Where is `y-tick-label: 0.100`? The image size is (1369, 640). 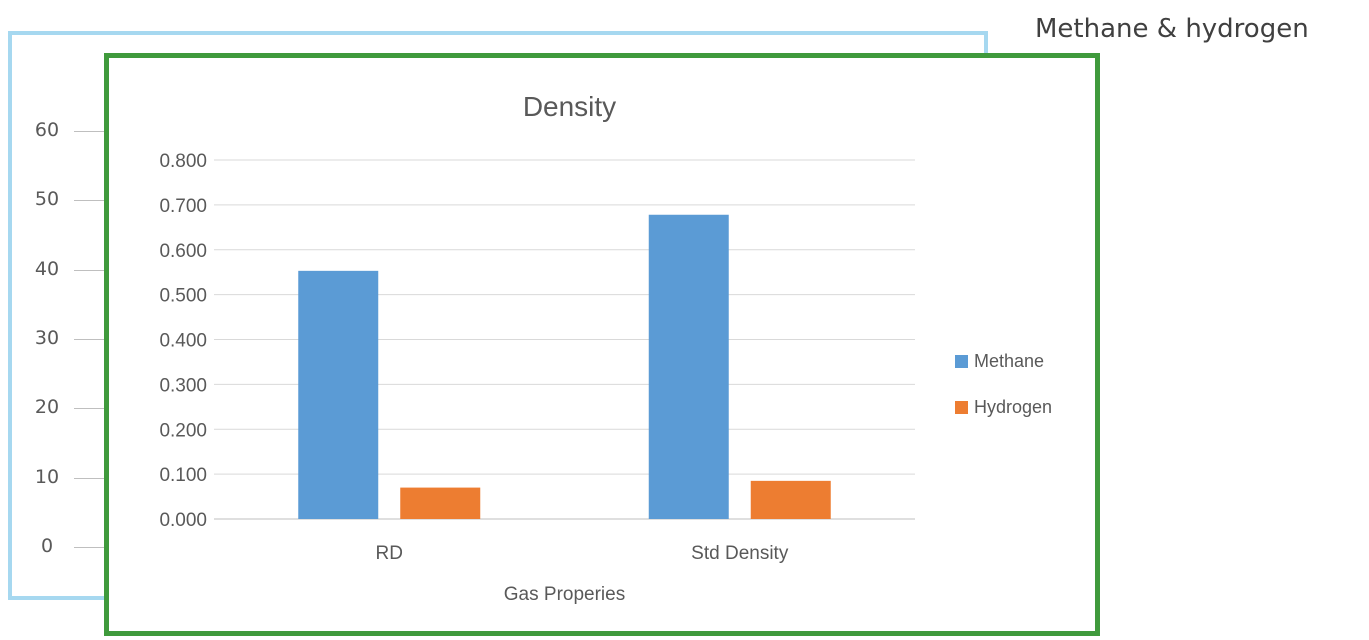 y-tick-label: 0.100 is located at coordinates (183, 475).